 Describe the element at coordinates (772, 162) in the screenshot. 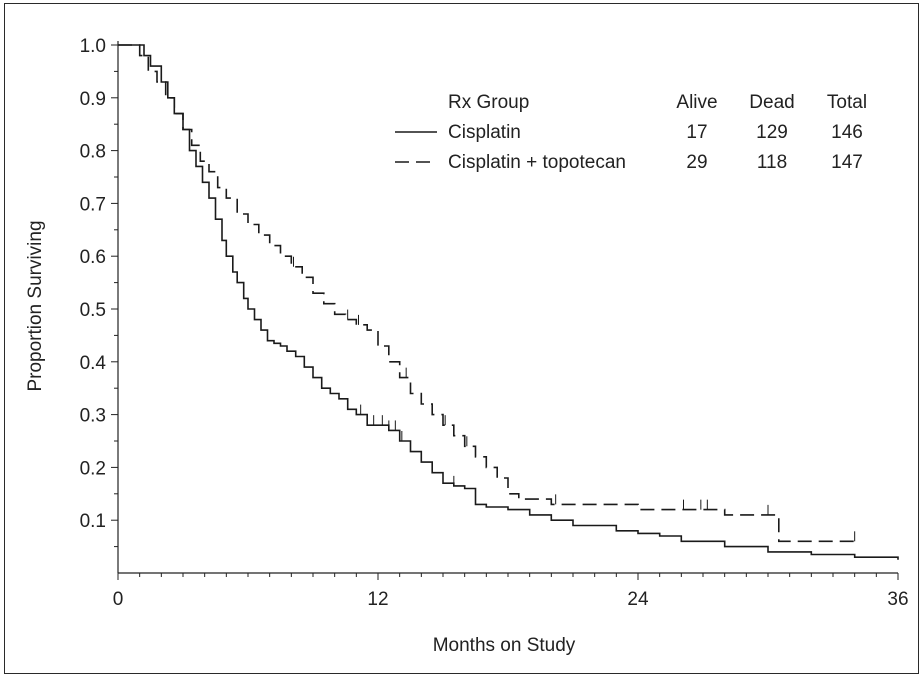

I see `legend-dead-value: 118` at that location.